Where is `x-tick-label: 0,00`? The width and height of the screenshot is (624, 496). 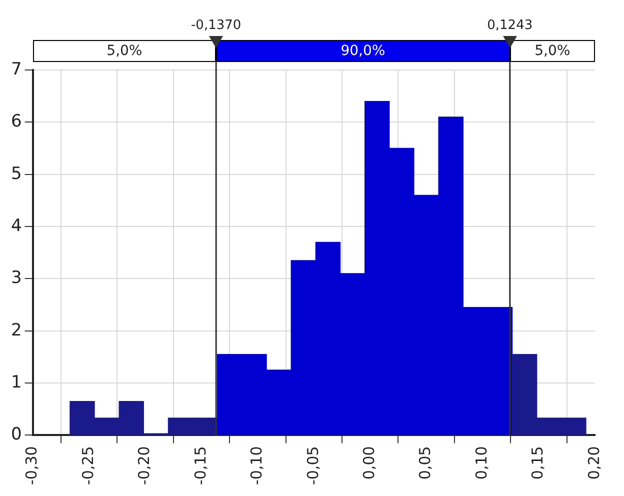 x-tick-label: 0,00 is located at coordinates (369, 463).